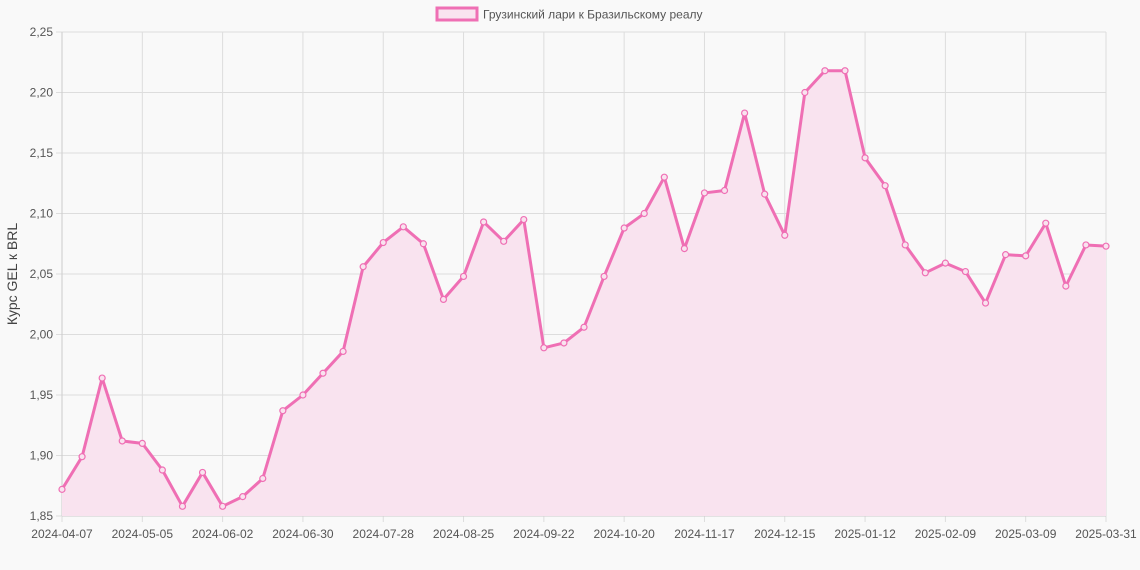  What do you see at coordinates (1106, 534) in the screenshot?
I see `x-tick-label: 2025-03-31` at bounding box center [1106, 534].